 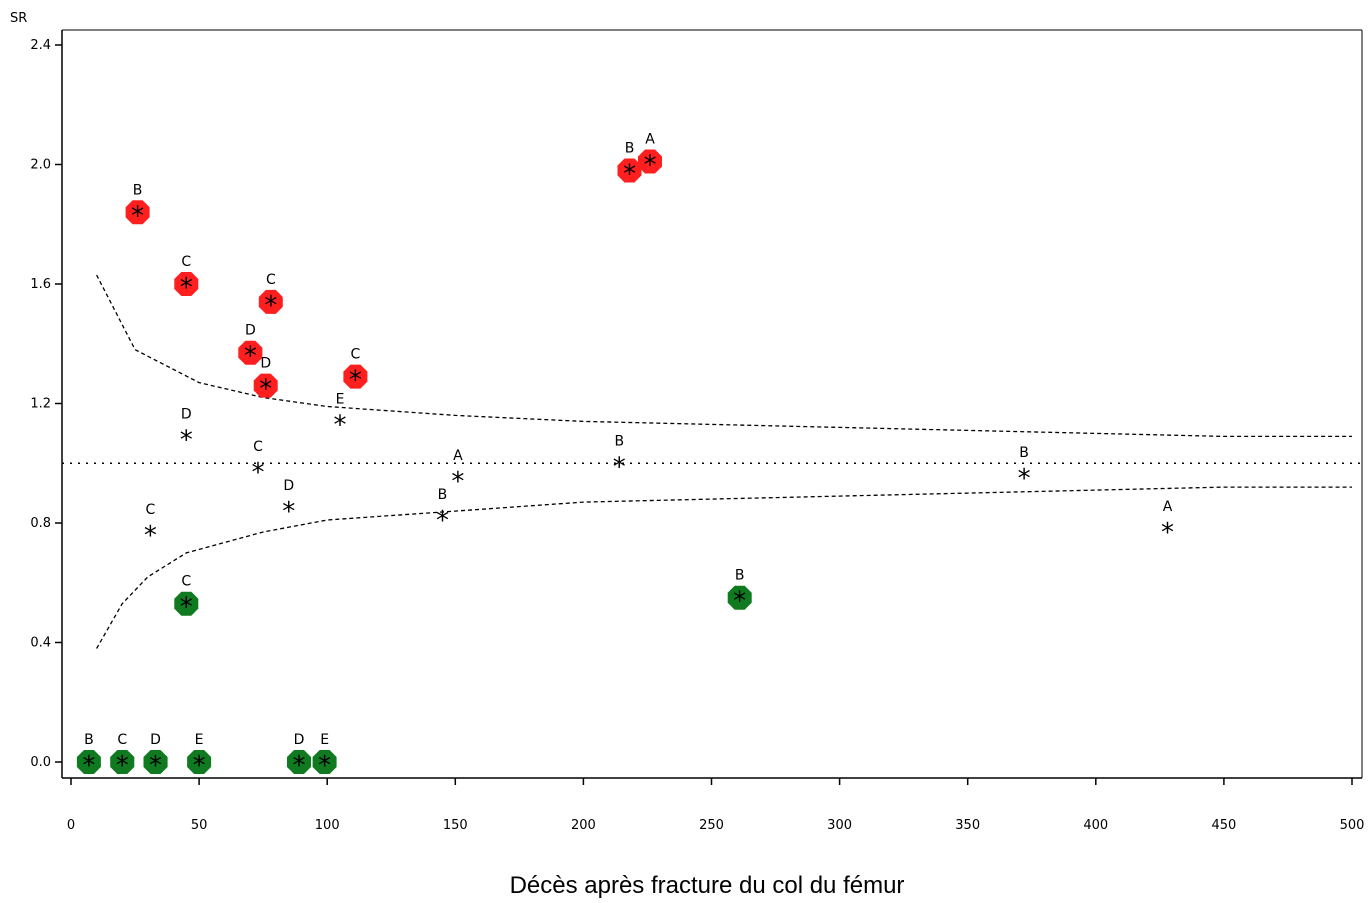 What do you see at coordinates (40, 762) in the screenshot?
I see `y-tick-label: 0.0` at bounding box center [40, 762].